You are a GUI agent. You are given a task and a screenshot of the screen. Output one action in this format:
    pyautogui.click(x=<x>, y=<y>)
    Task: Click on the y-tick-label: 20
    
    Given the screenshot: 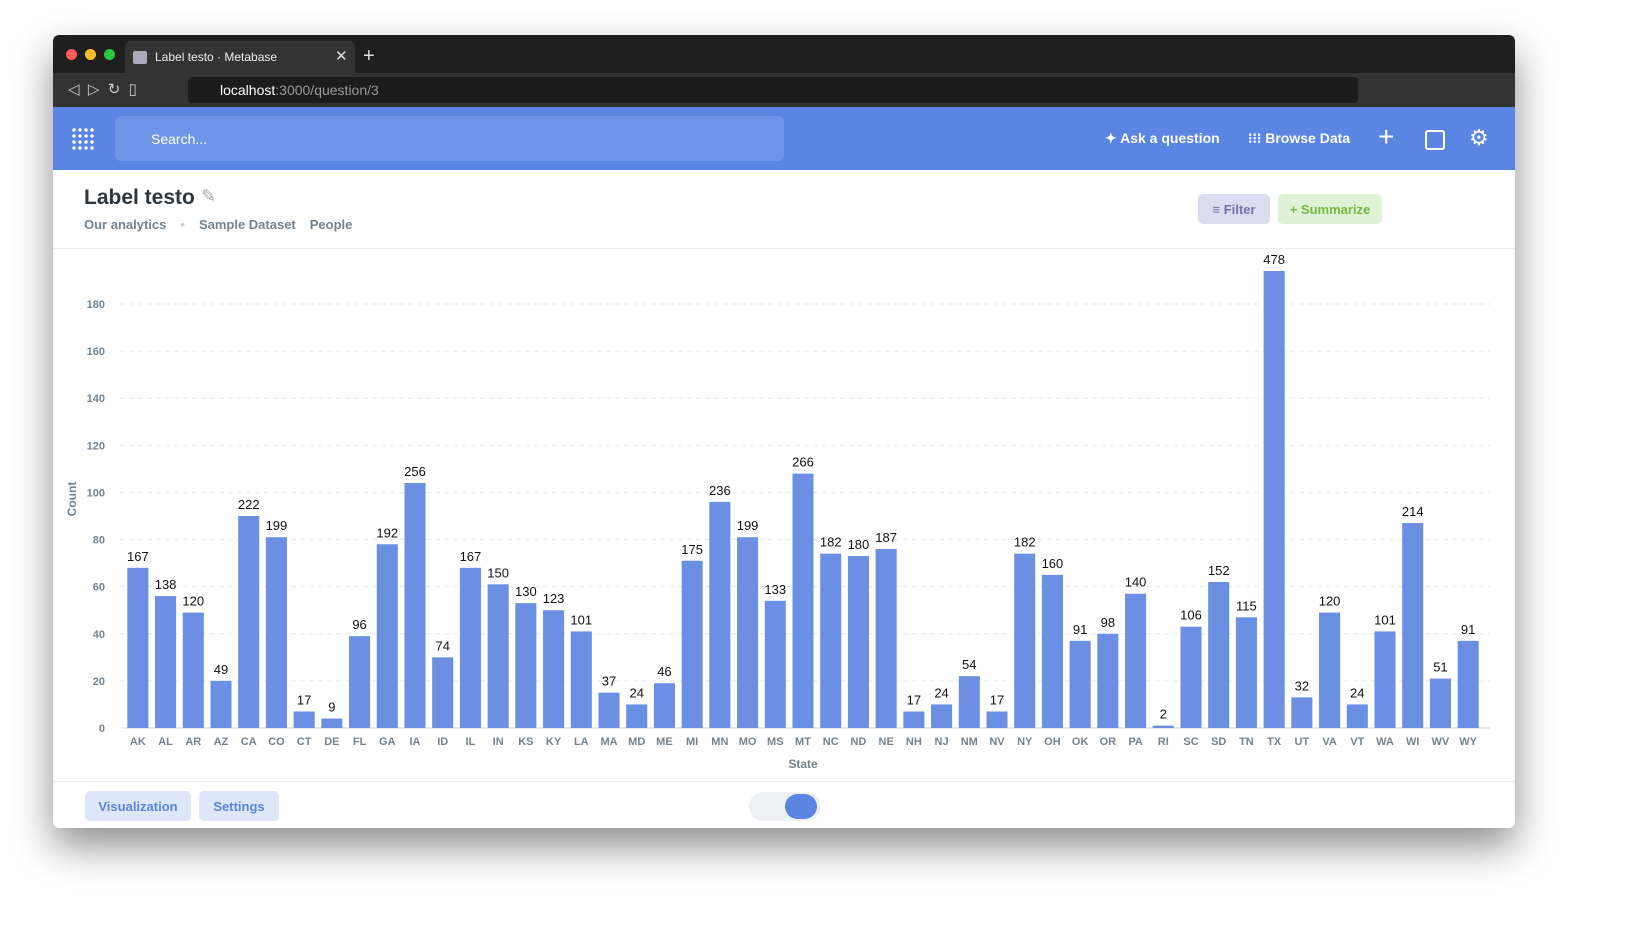 What is the action you would take?
    pyautogui.click(x=99, y=682)
    